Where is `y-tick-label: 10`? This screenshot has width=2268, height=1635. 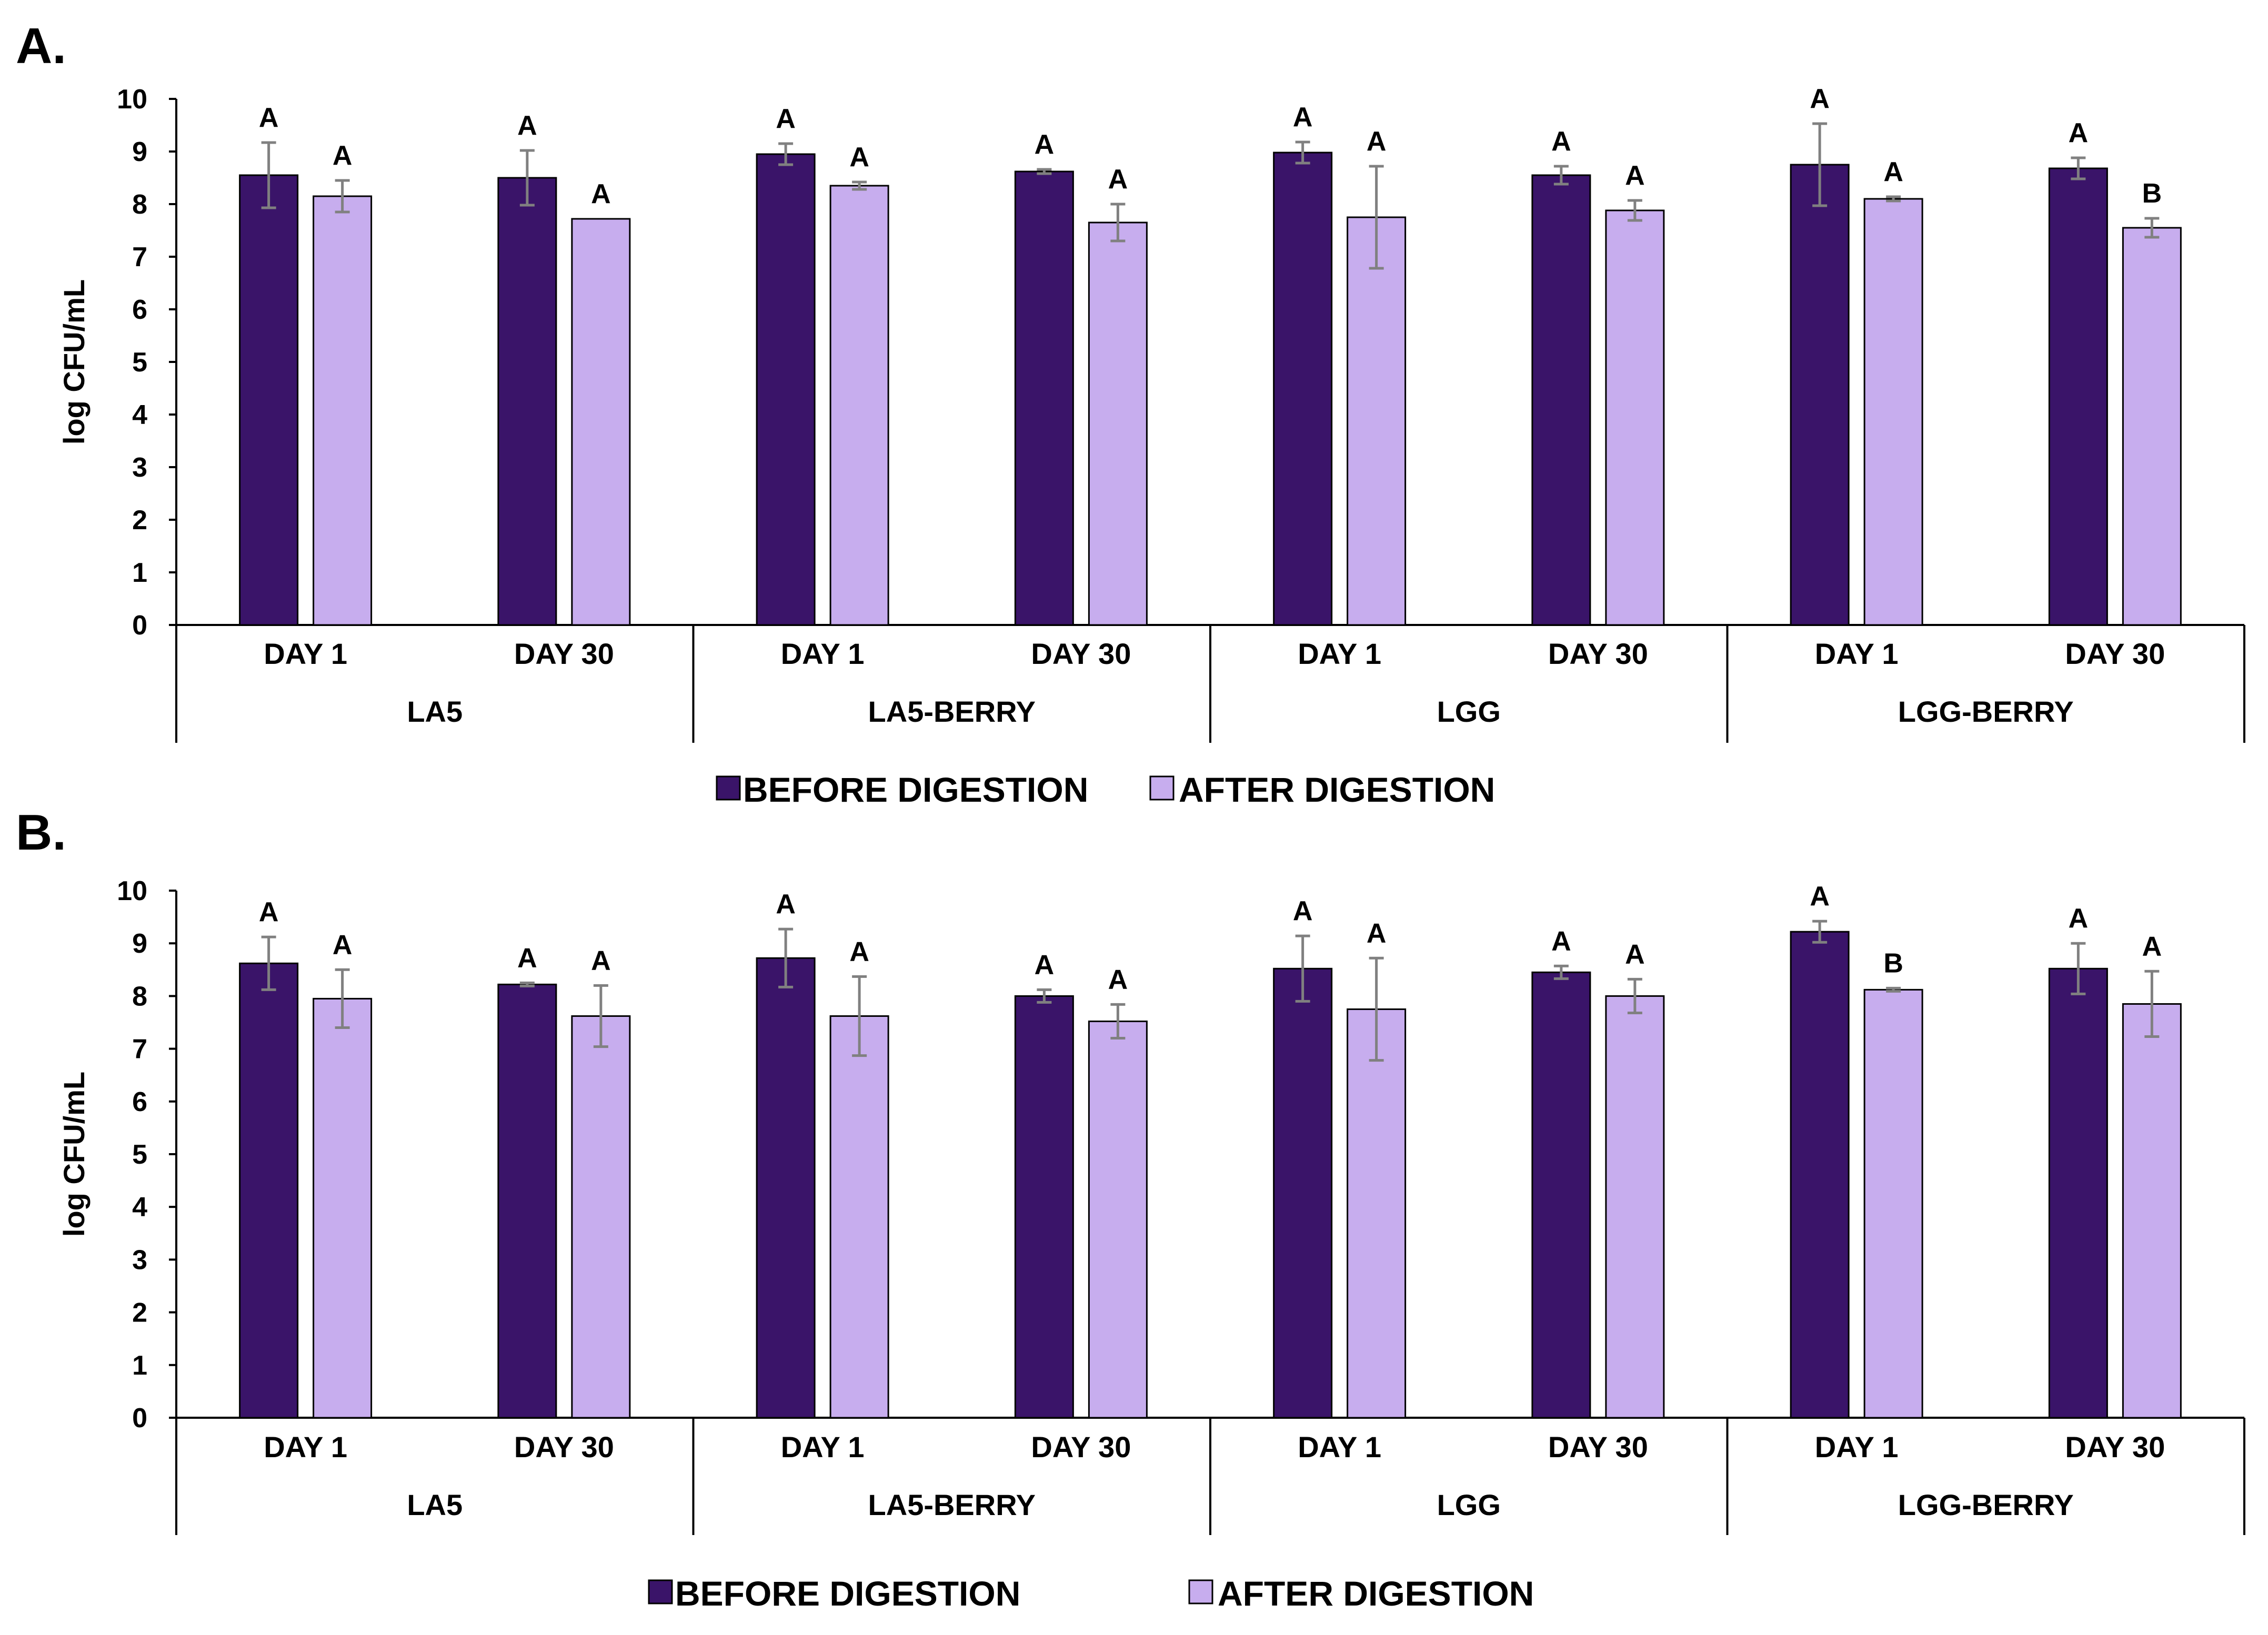 y-tick-label: 10 is located at coordinates (132, 891).